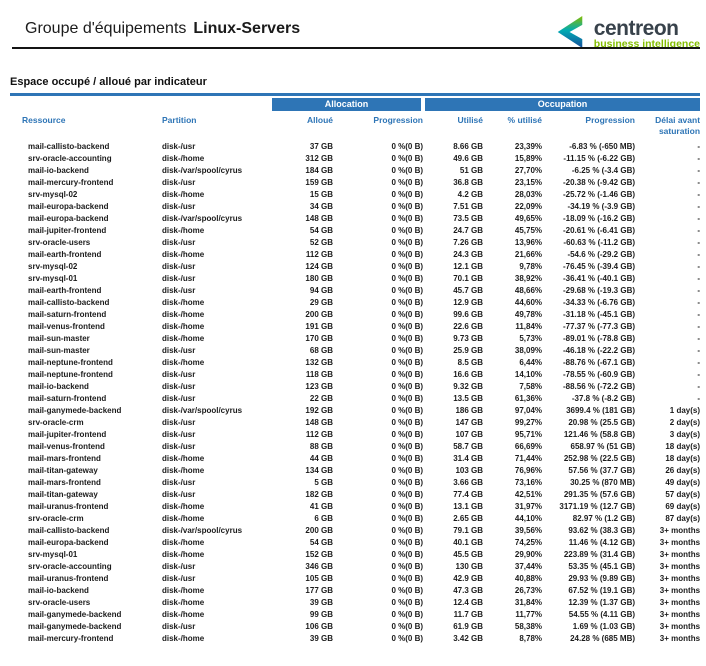 This screenshot has width=706, height=666. I want to click on cell-used-percent: 58,38%, so click(528, 626).